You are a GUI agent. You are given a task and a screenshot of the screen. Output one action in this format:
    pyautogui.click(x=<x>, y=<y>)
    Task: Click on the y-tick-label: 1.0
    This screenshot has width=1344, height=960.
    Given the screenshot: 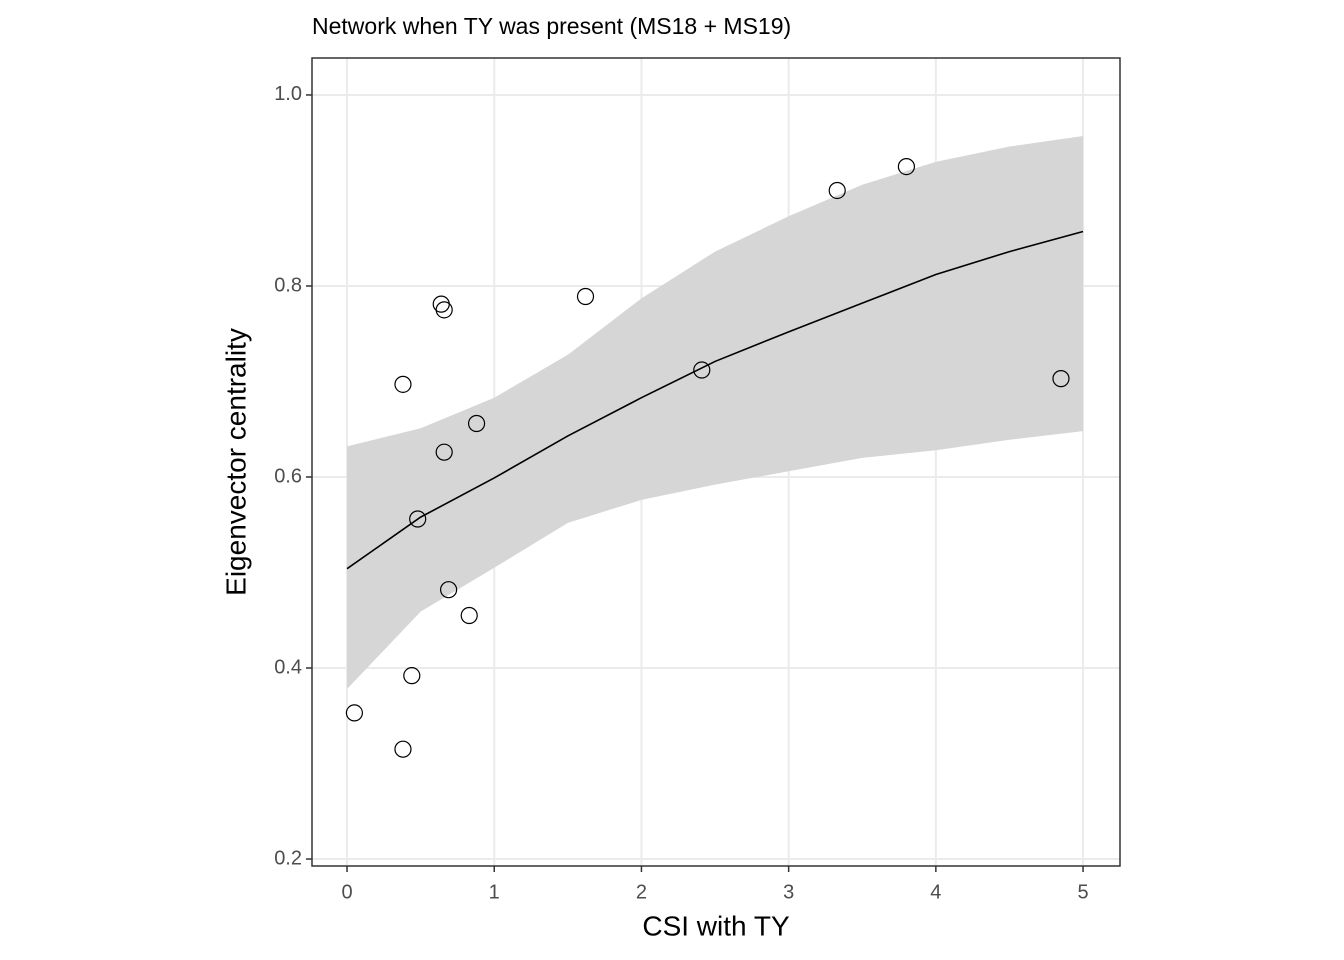 What is the action you would take?
    pyautogui.click(x=288, y=94)
    